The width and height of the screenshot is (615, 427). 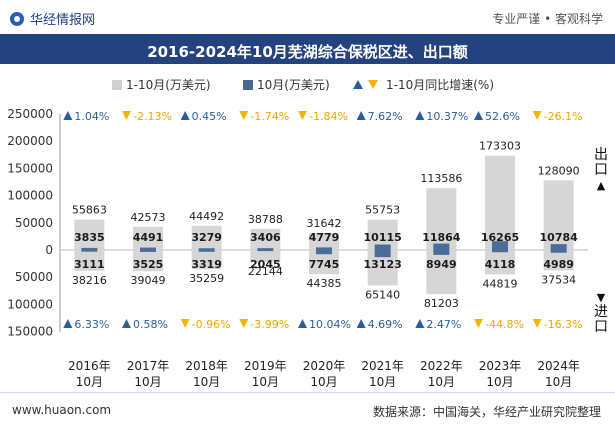 What do you see at coordinates (601, 155) in the screenshot?
I see `side-label-export-char-1: 出` at bounding box center [601, 155].